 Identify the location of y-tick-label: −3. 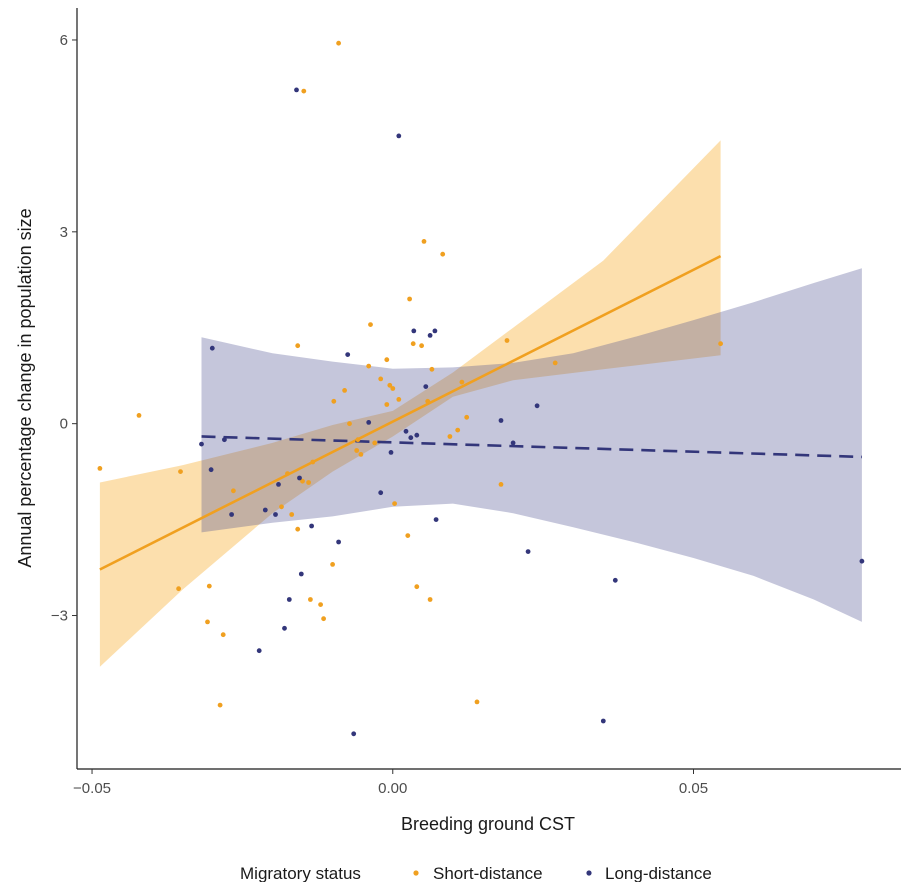
(59, 616).